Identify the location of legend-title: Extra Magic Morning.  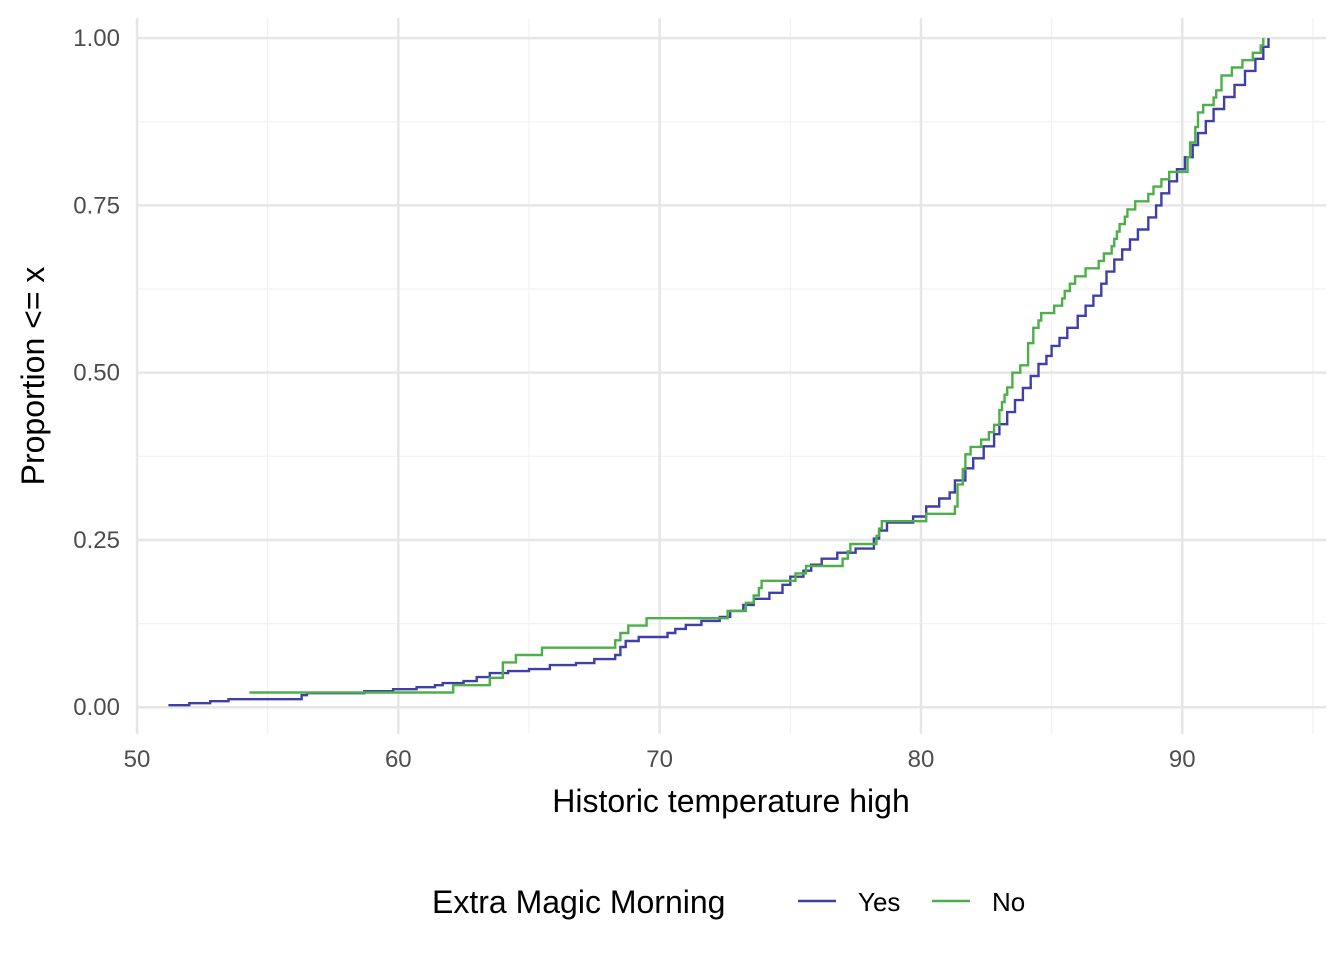
(578, 902).